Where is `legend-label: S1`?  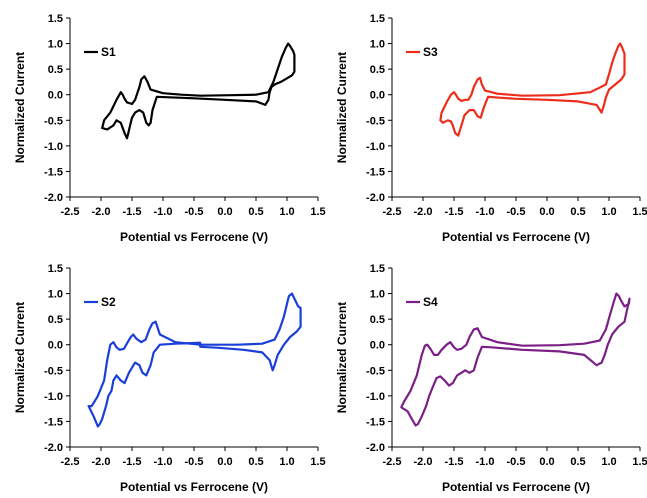
legend-label: S1 is located at coordinates (108, 52).